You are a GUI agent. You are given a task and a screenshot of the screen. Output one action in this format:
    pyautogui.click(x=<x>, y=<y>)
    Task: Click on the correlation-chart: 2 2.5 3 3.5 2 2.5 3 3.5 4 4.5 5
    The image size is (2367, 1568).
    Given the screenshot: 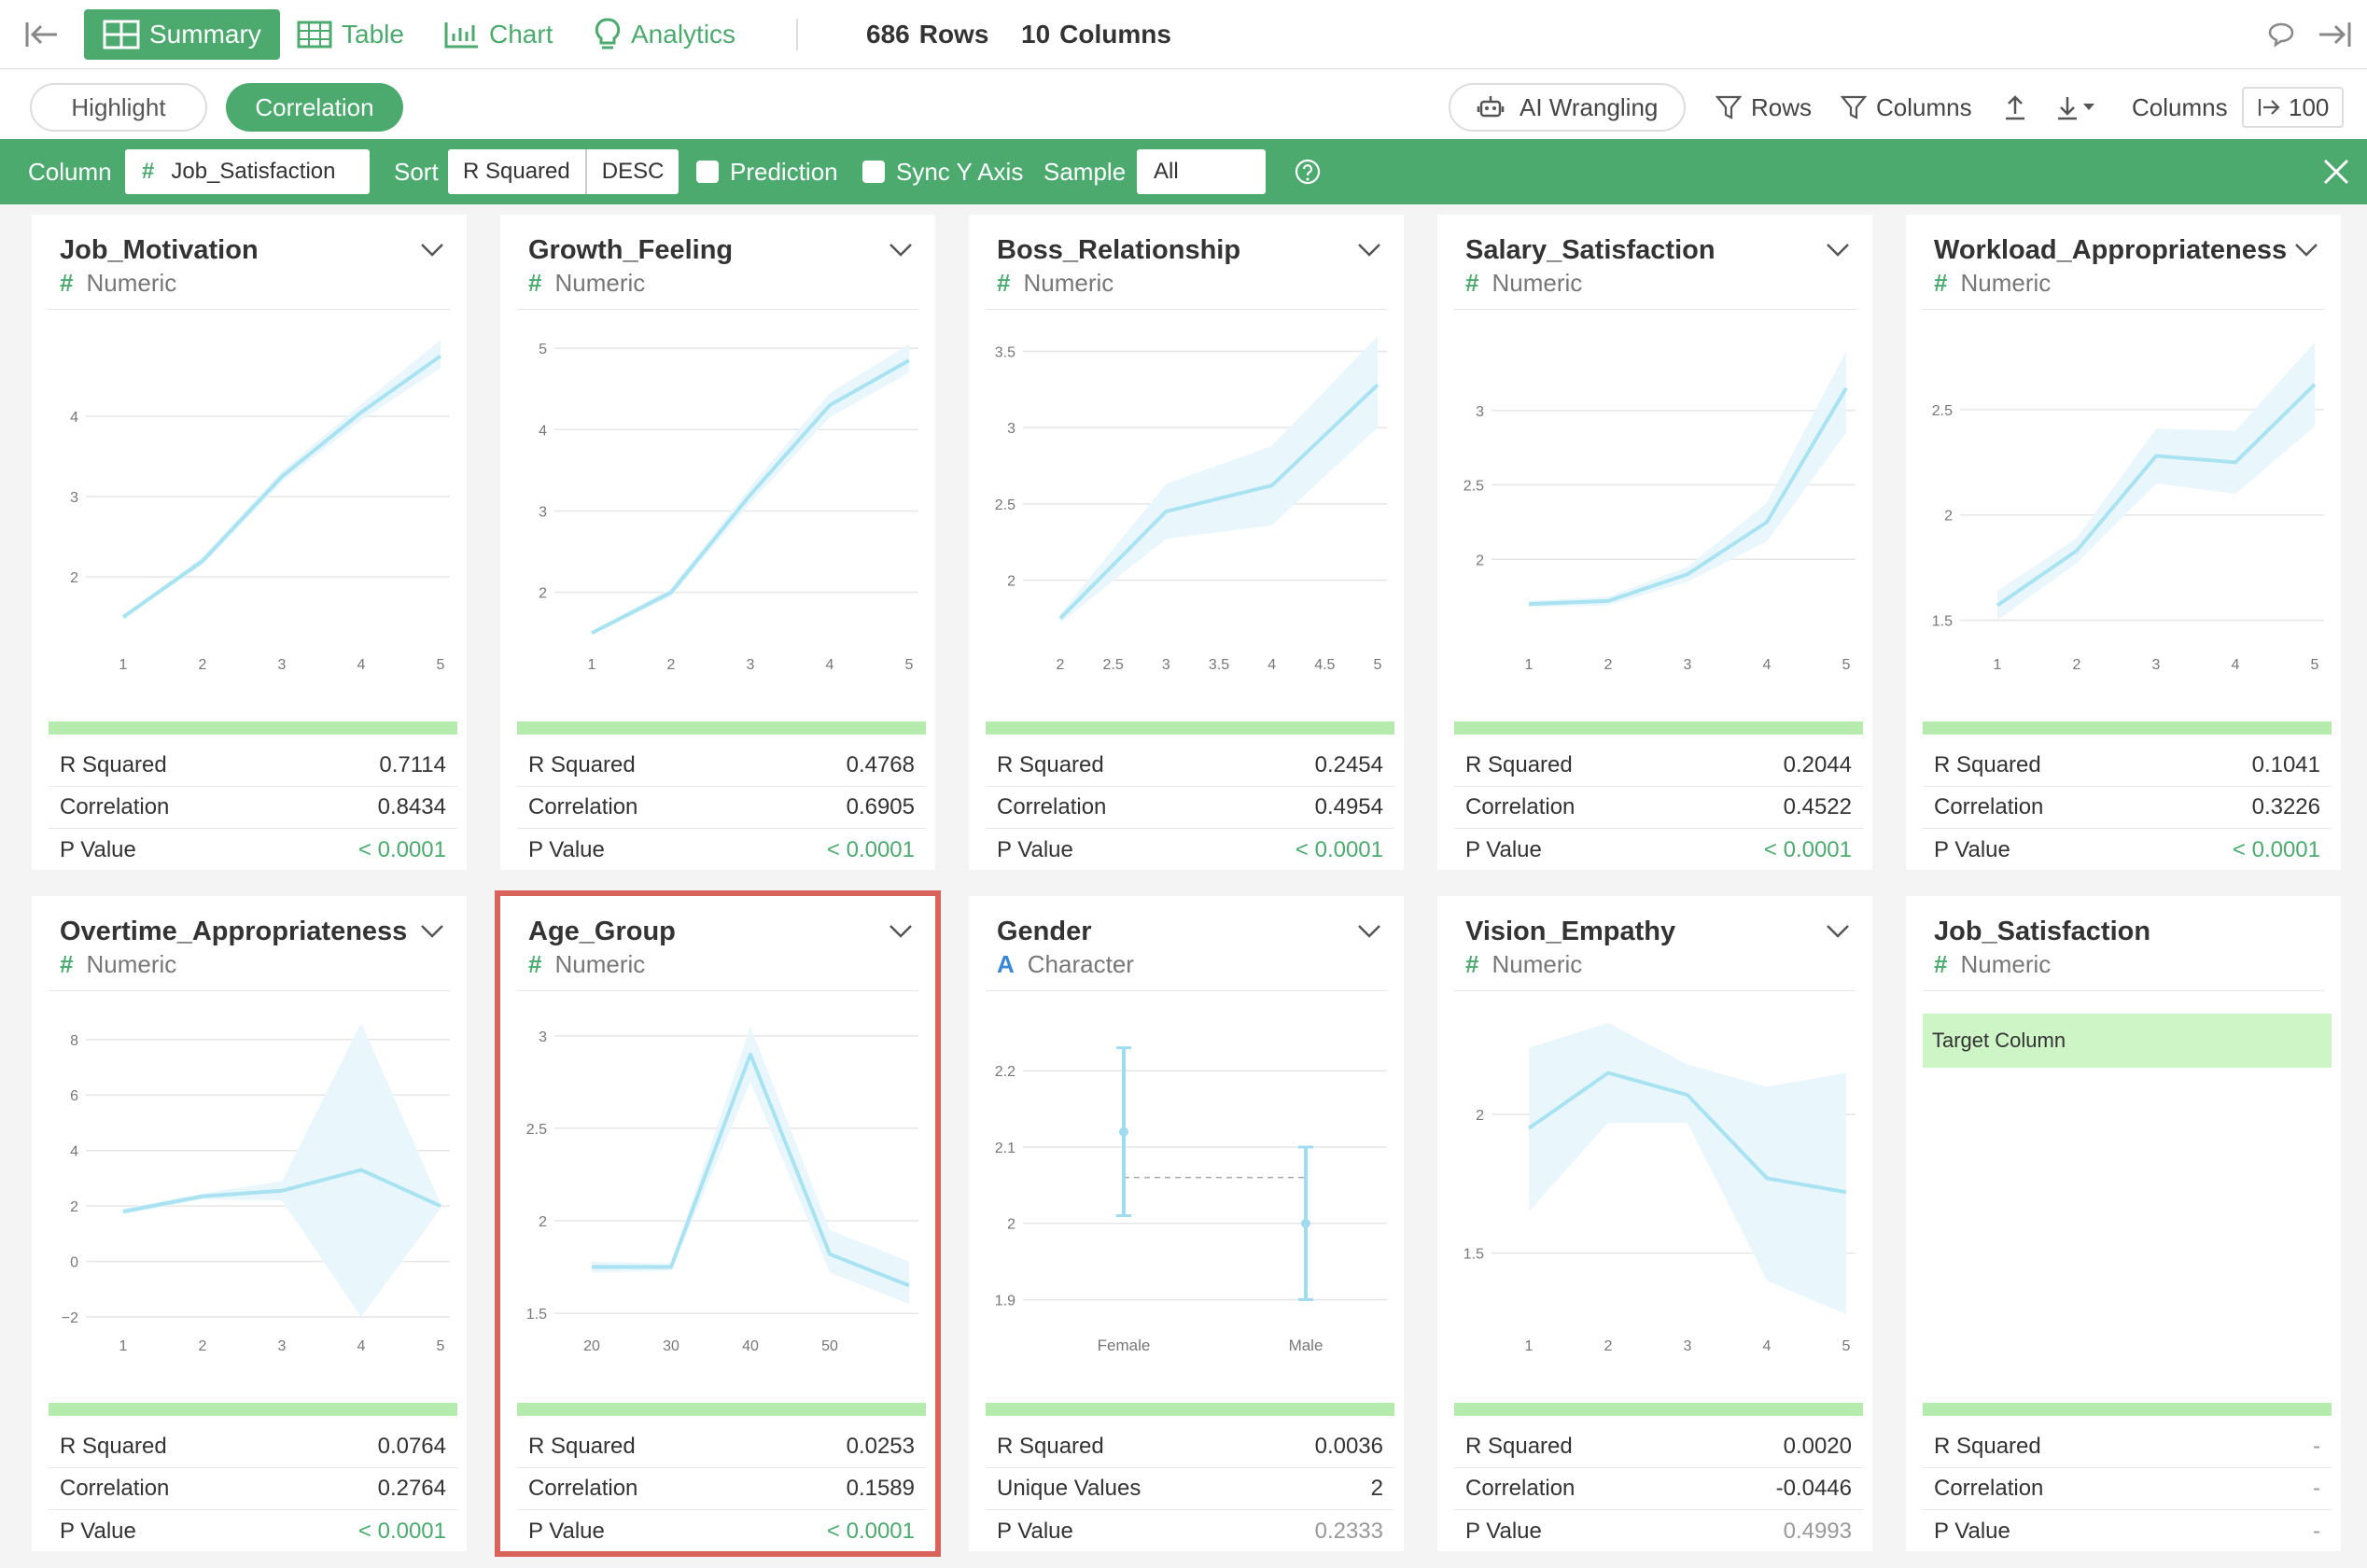 What is the action you would take?
    pyautogui.click(x=1191, y=504)
    